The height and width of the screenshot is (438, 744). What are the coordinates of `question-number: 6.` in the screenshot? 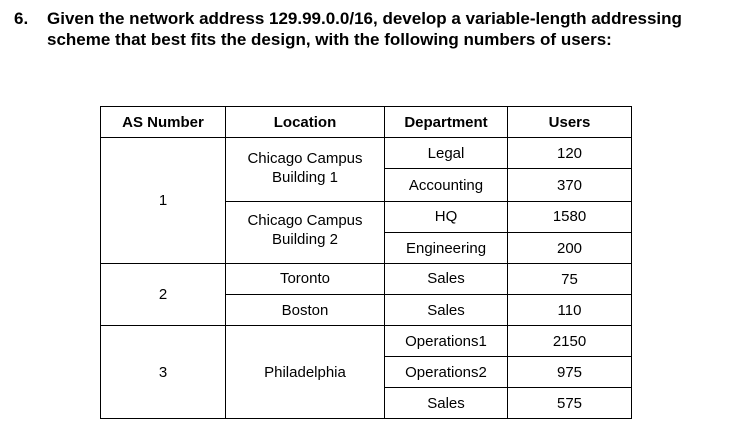 It's located at (21, 18).